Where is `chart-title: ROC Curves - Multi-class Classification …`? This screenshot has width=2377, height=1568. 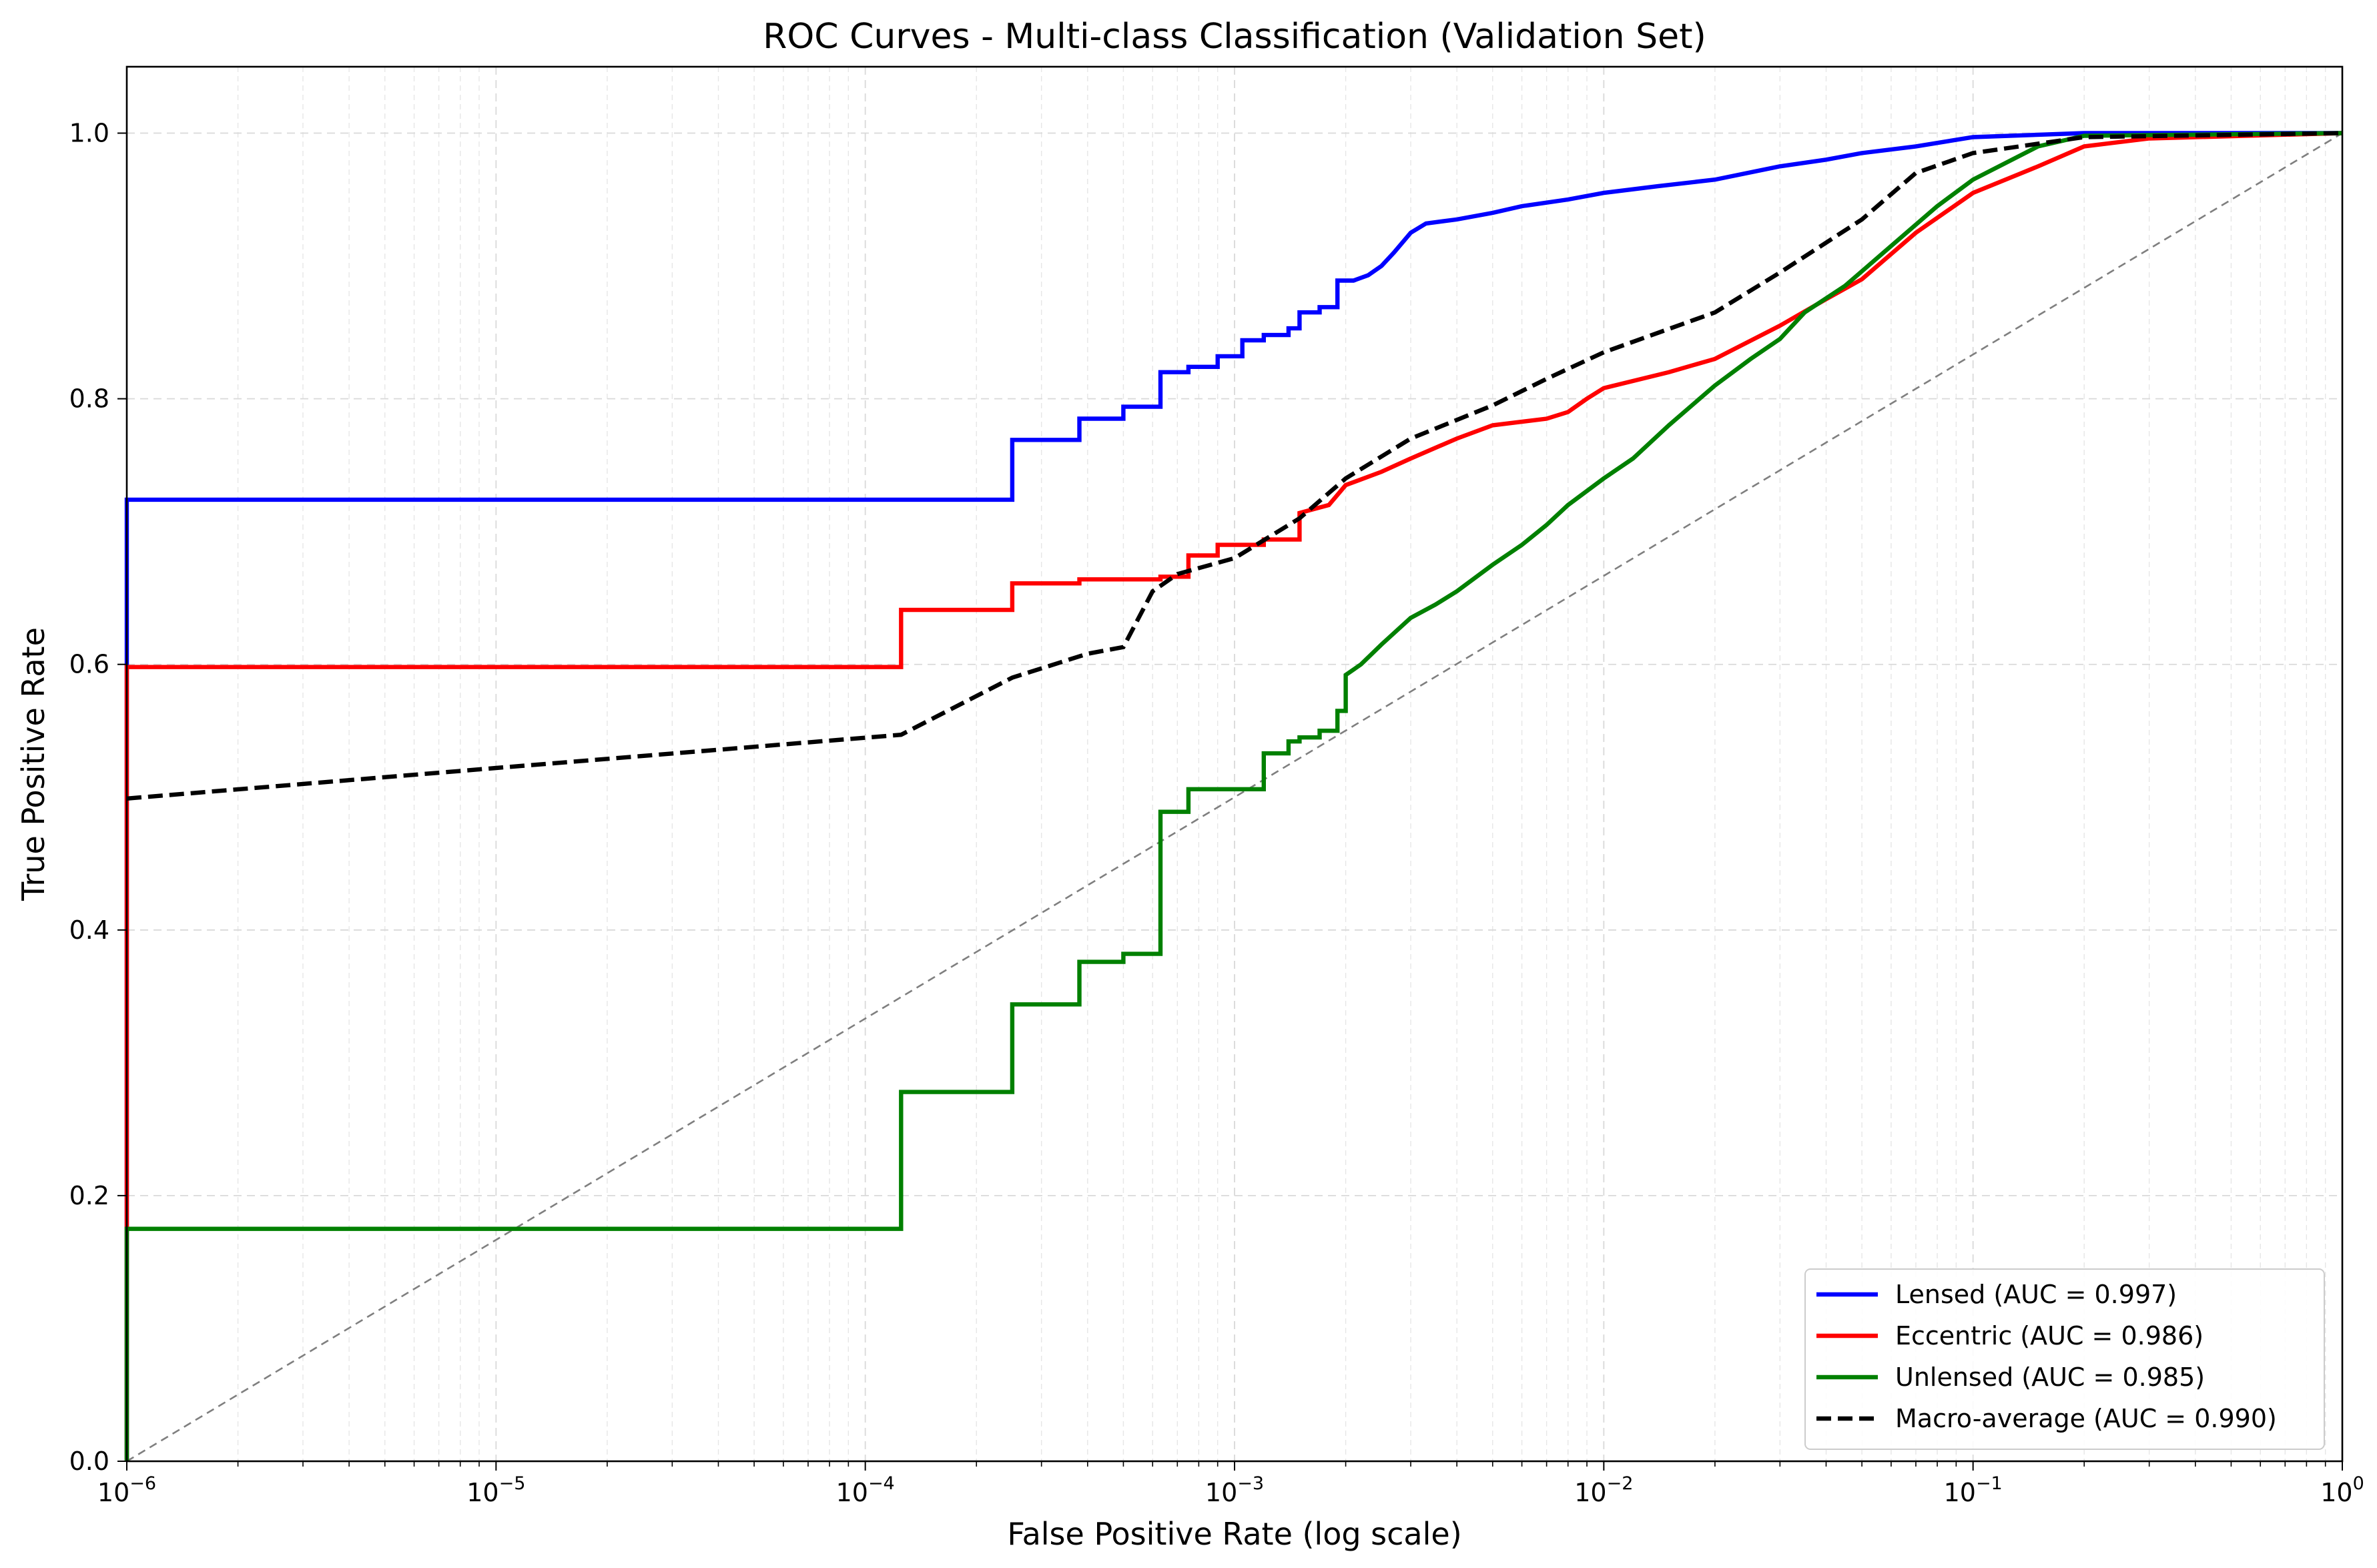 chart-title: ROC Curves - Multi-class Classification … is located at coordinates (1234, 37).